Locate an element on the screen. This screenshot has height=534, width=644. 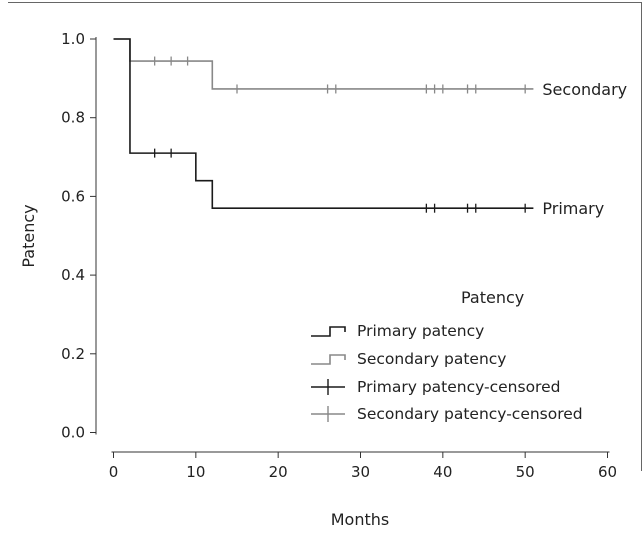
x-axis-title: Months is located at coordinates (360, 519).